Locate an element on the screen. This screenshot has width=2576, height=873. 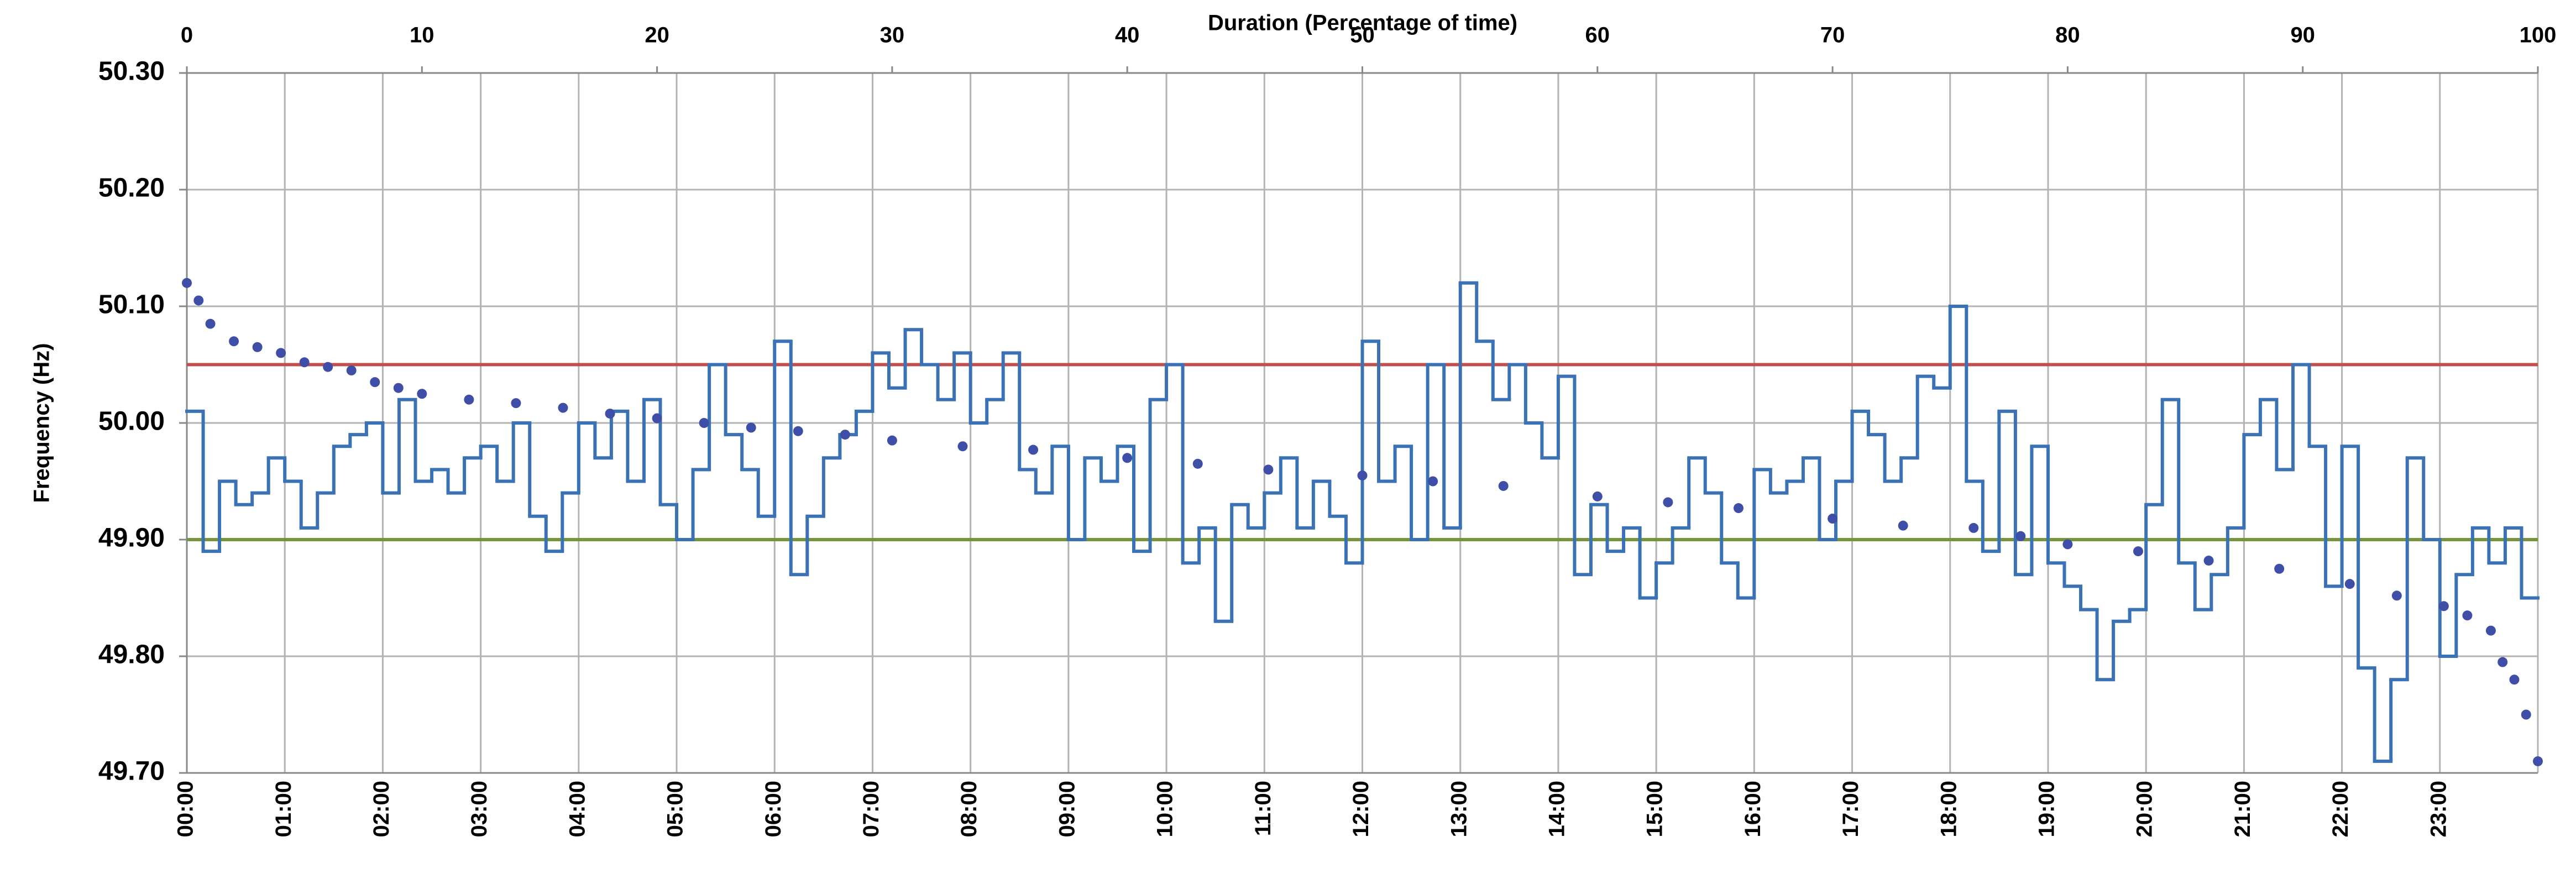
x-tick-label: 03:00 is located at coordinates (479, 809).